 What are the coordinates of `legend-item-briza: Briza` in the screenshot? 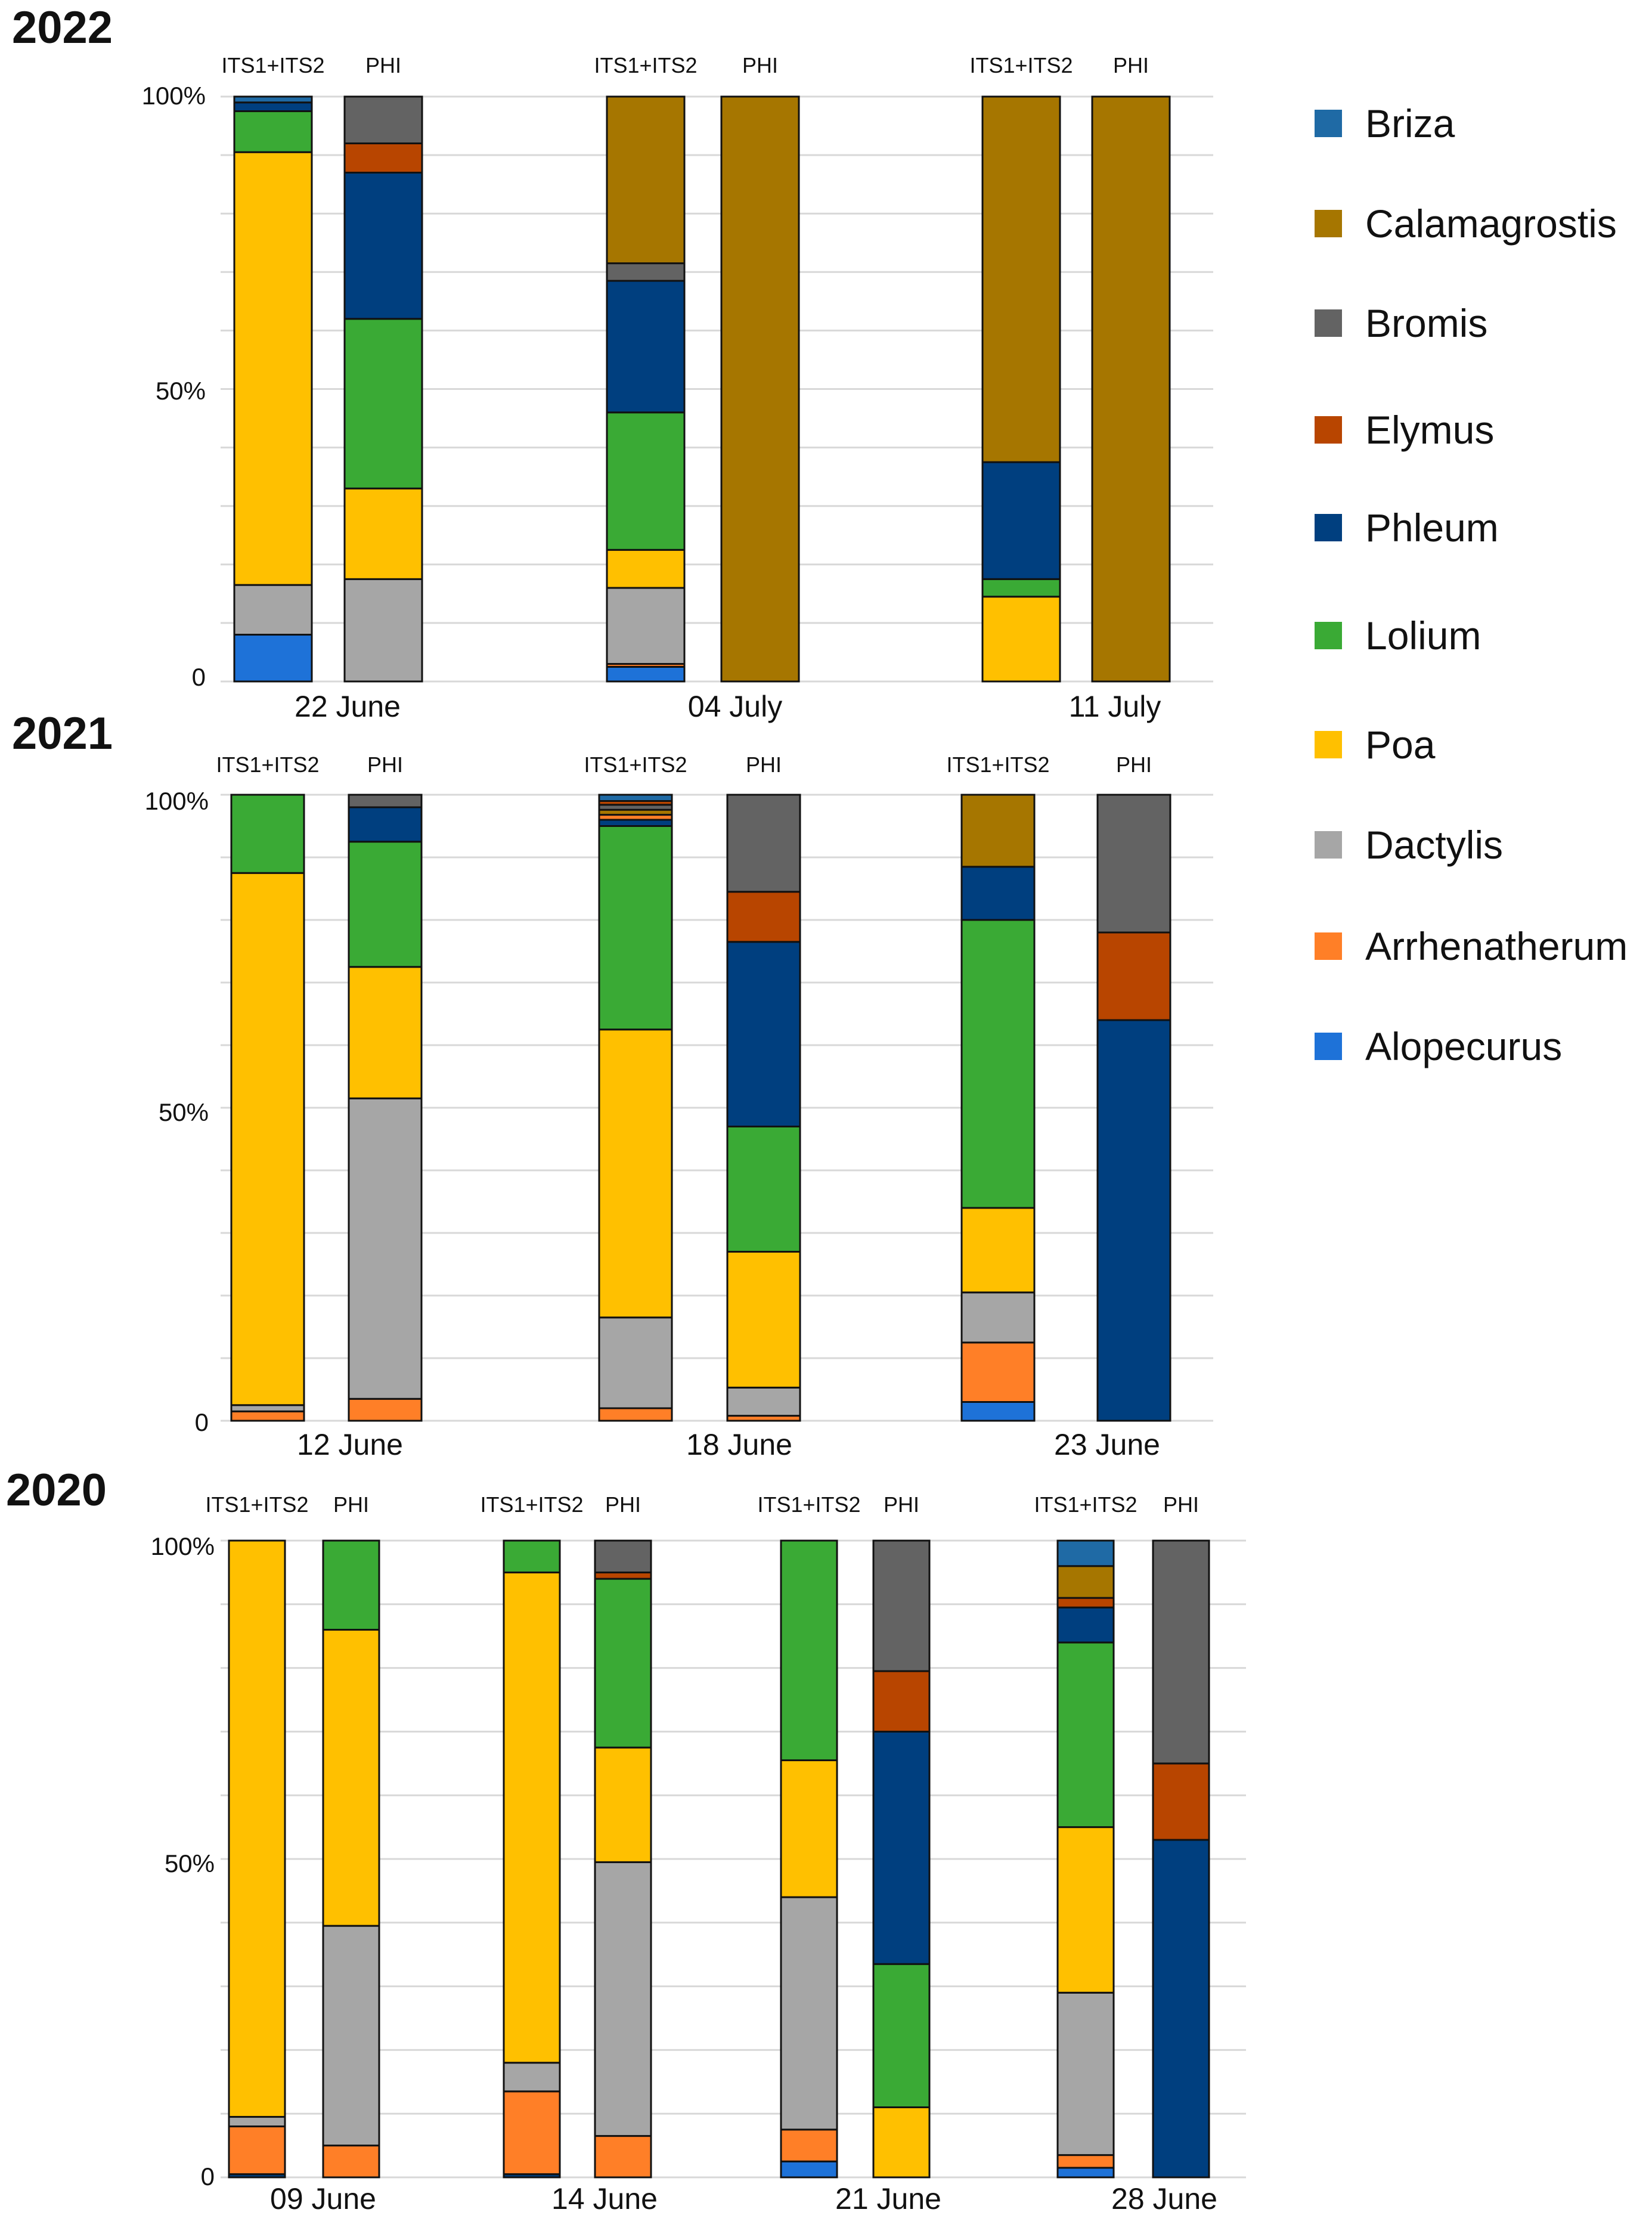 It's located at (1385, 123).